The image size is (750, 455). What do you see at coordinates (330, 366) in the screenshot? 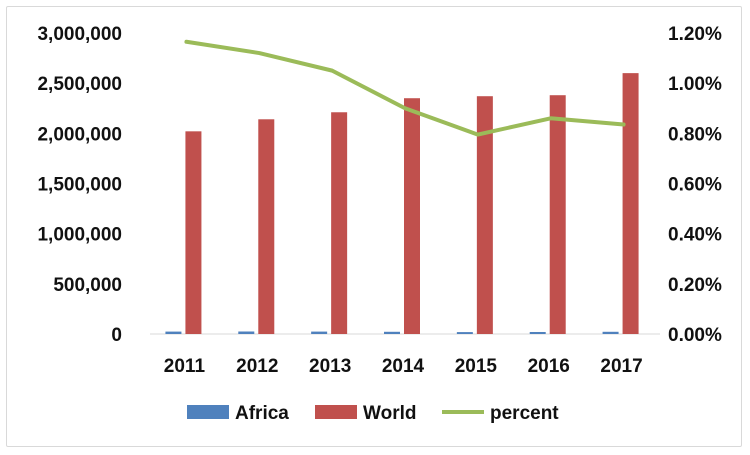
I see `x-tick-label: 2013` at bounding box center [330, 366].